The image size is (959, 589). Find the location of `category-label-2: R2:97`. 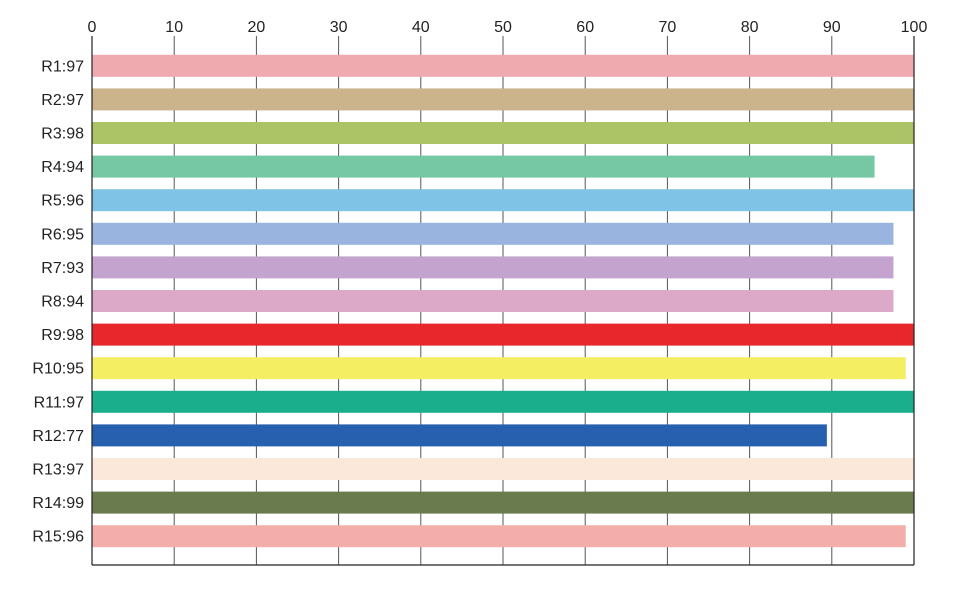

category-label-2: R2:97 is located at coordinates (62, 100).